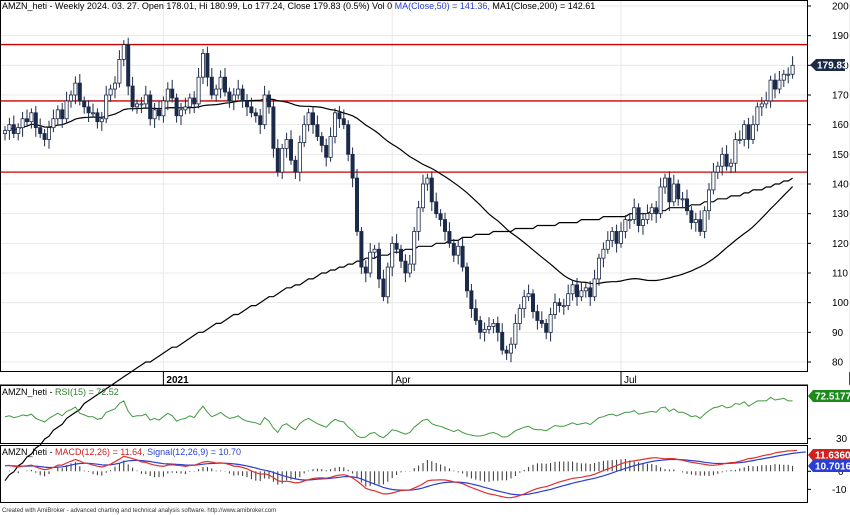 The width and height of the screenshot is (850, 515). What do you see at coordinates (832, 66) in the screenshot?
I see `close-tag-text: 179.83` at bounding box center [832, 66].